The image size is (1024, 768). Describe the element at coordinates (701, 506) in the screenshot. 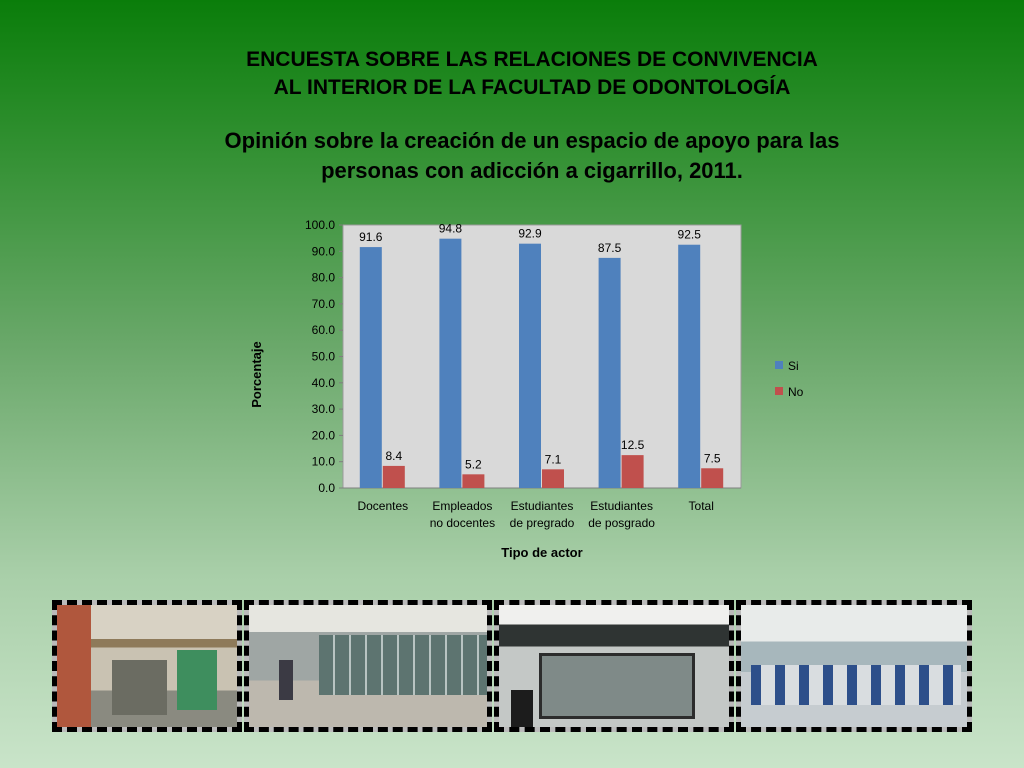

I see `x-tick-label: Total` at that location.